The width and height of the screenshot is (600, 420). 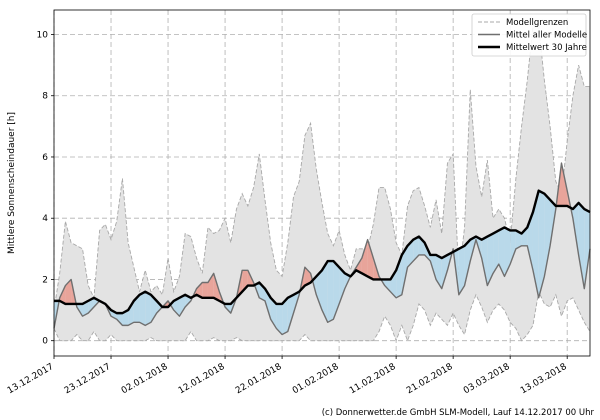 What do you see at coordinates (546, 36) in the screenshot?
I see `legend-label: Mittel aller Modelle` at bounding box center [546, 36].